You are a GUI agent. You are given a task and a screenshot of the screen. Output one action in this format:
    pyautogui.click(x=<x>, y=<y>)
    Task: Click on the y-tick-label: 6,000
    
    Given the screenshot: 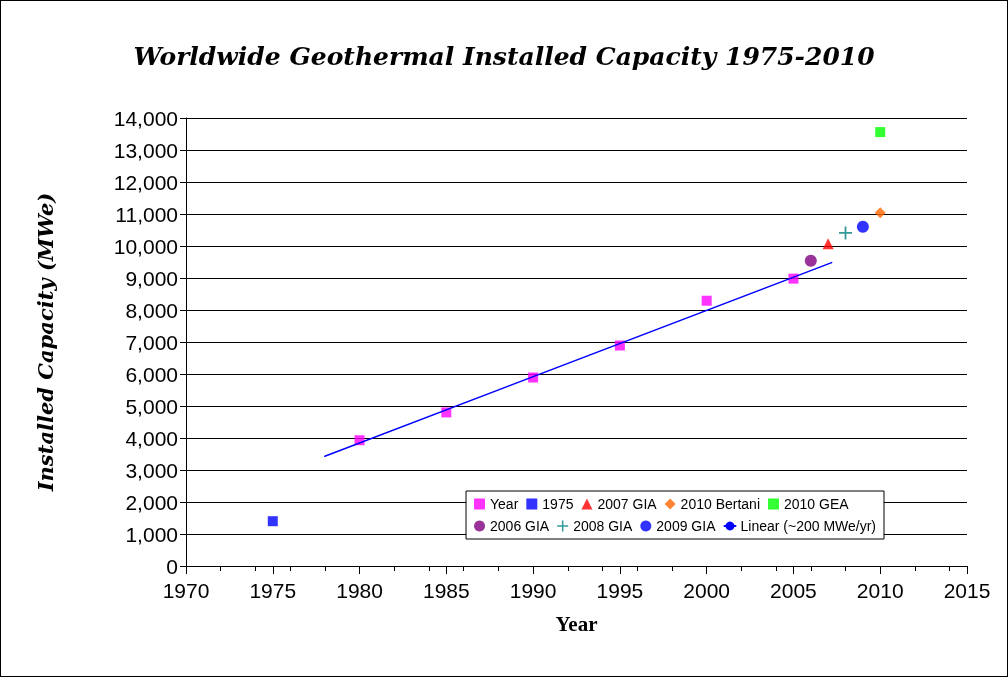 What is the action you would take?
    pyautogui.click(x=151, y=374)
    